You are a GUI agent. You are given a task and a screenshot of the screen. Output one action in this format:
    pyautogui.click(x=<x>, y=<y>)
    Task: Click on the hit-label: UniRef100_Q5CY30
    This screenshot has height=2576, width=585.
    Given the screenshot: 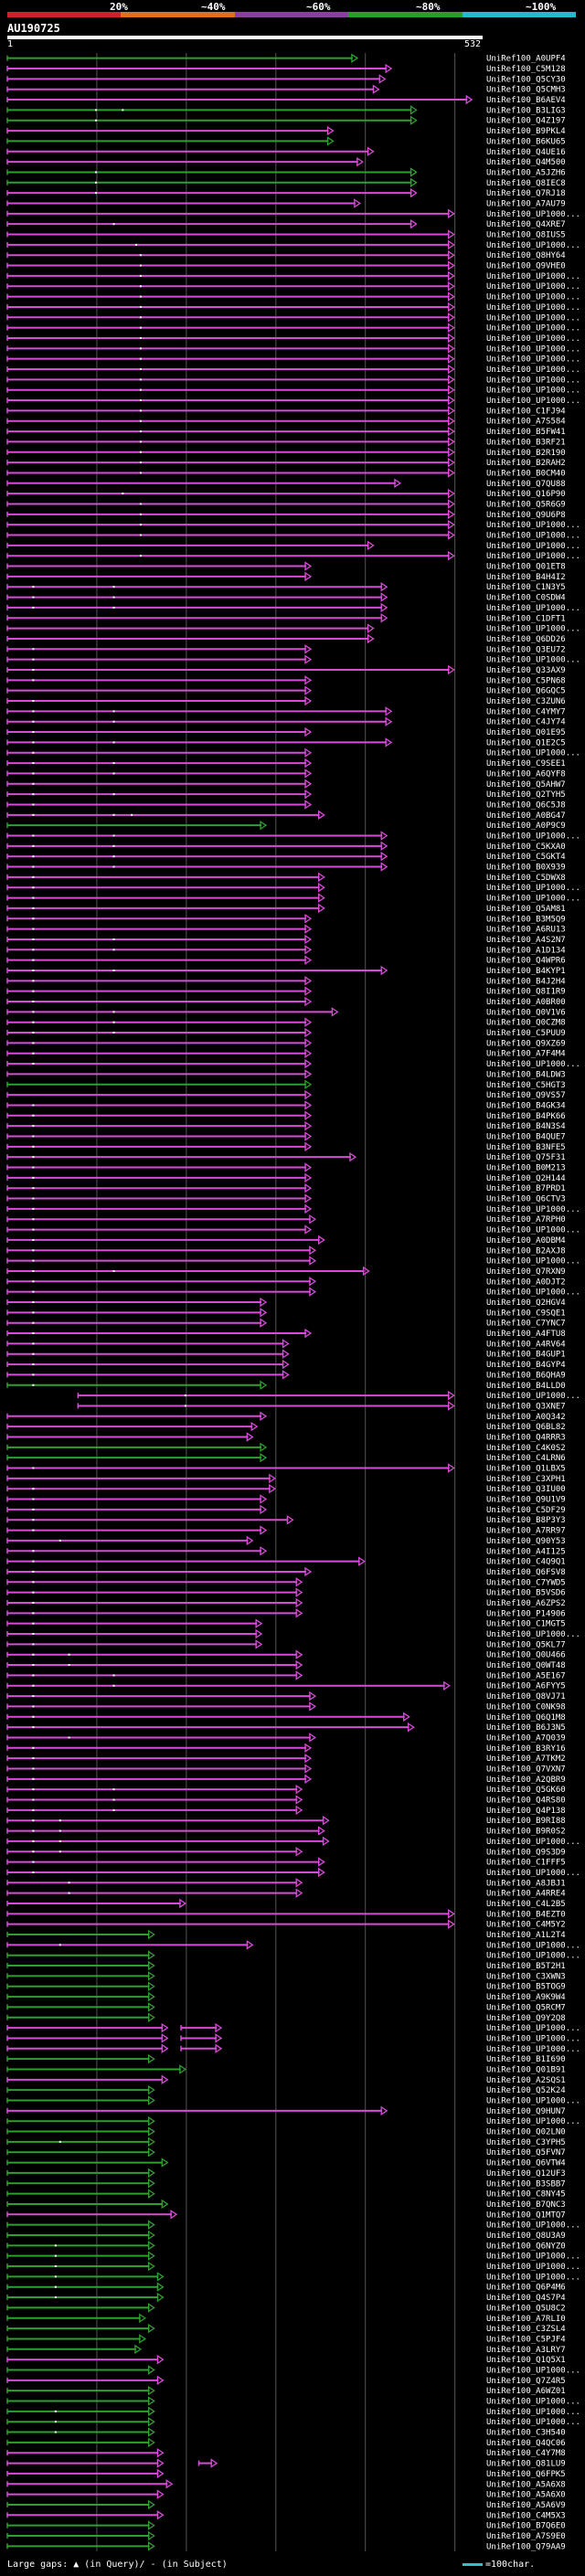 What is the action you would take?
    pyautogui.click(x=526, y=79)
    